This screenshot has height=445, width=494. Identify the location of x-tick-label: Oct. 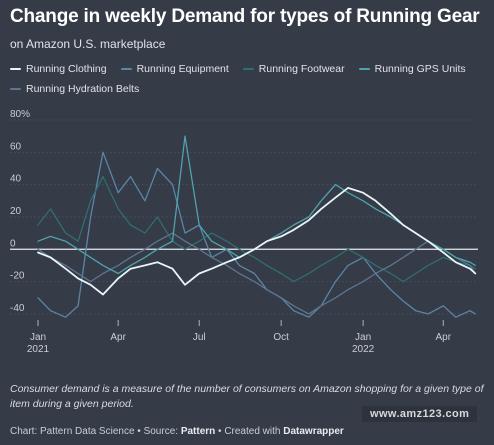
(281, 337).